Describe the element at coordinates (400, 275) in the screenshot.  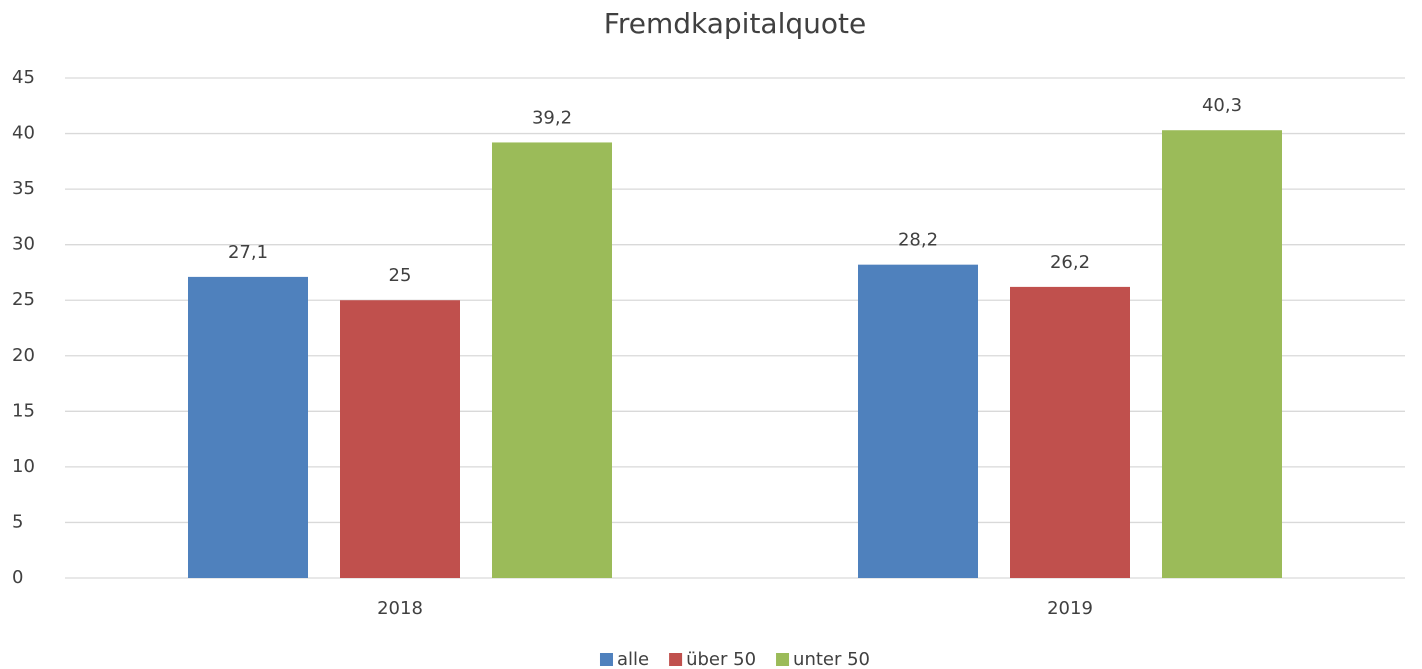
I see `data-label: 25` at that location.